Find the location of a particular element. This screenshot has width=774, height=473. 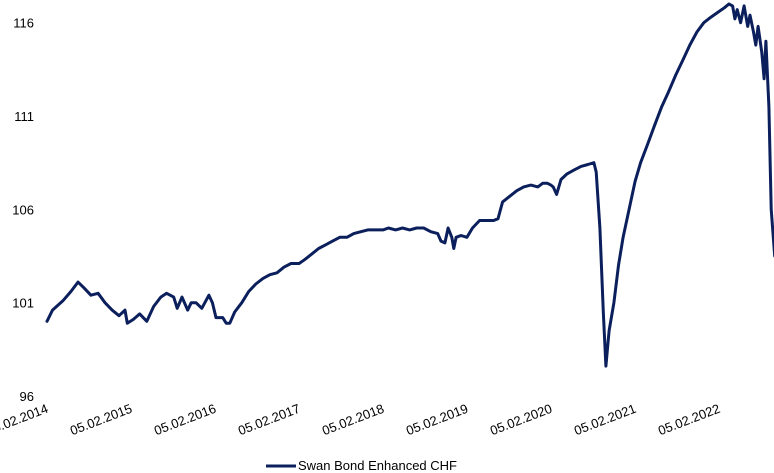

x-tick-label: 05.02.2022 is located at coordinates (689, 419).